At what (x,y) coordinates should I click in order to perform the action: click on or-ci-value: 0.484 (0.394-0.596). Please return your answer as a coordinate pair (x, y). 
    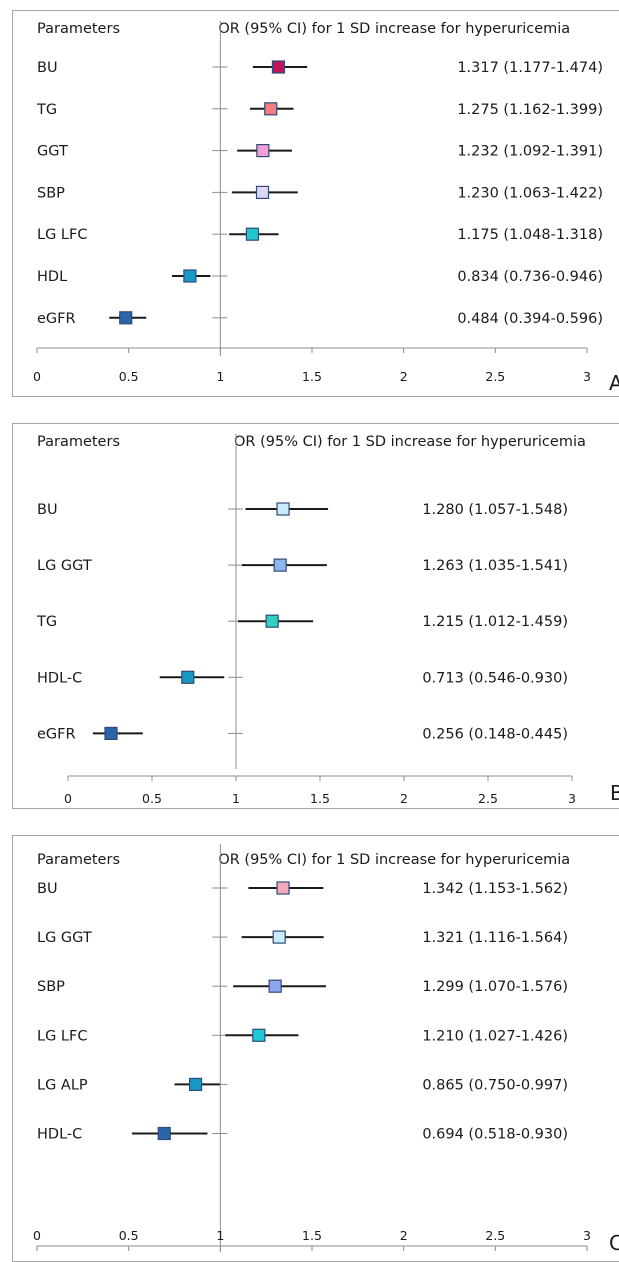
    Looking at the image, I should click on (530, 319).